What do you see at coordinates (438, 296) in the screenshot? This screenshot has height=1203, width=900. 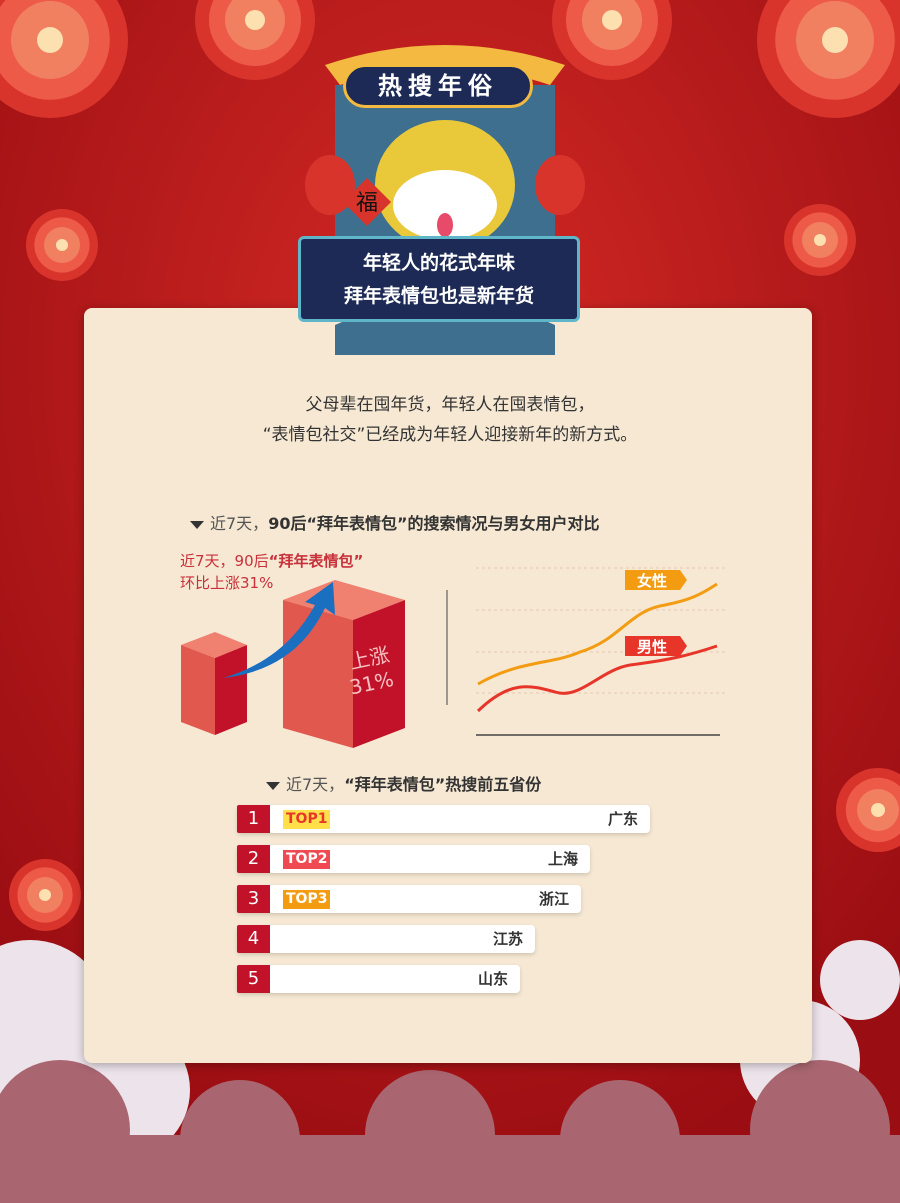 I see `headline-line2: 拜年表情包也是新年货` at bounding box center [438, 296].